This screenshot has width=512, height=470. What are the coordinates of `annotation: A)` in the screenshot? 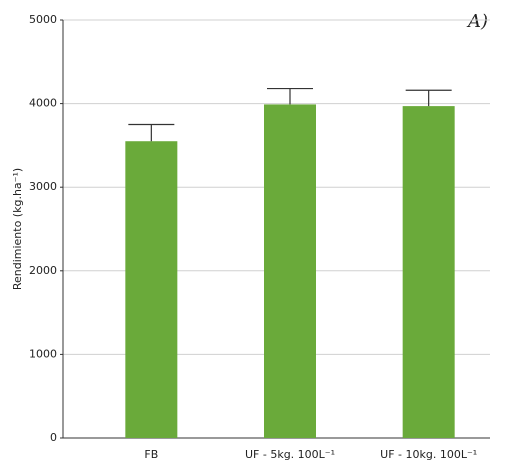 It's located at (477, 21).